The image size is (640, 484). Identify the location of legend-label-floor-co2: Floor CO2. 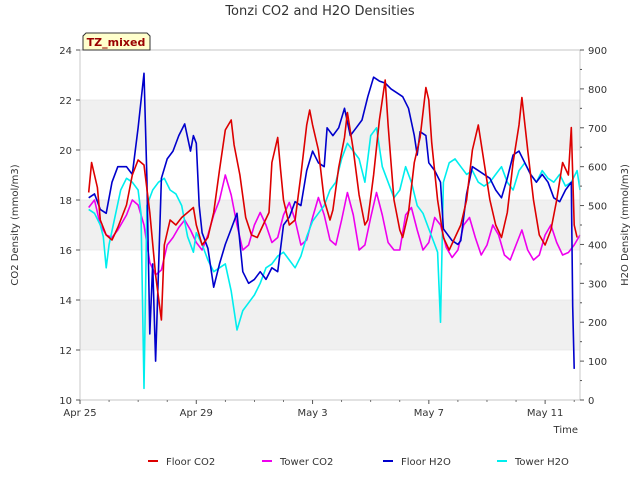
(190, 462).